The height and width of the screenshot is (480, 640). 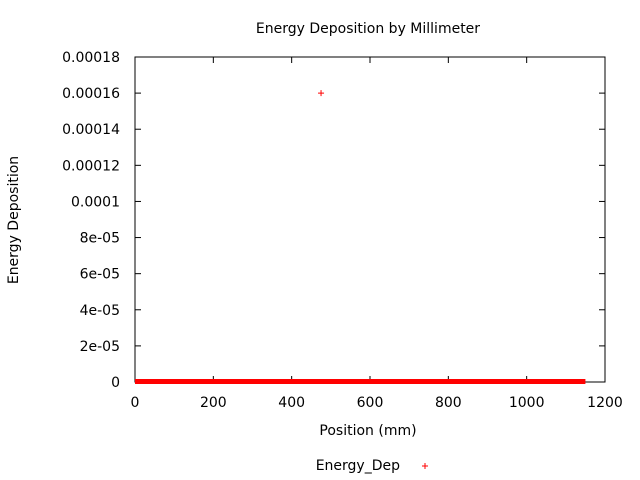 I want to click on x-tick-label: 0, so click(x=135, y=403).